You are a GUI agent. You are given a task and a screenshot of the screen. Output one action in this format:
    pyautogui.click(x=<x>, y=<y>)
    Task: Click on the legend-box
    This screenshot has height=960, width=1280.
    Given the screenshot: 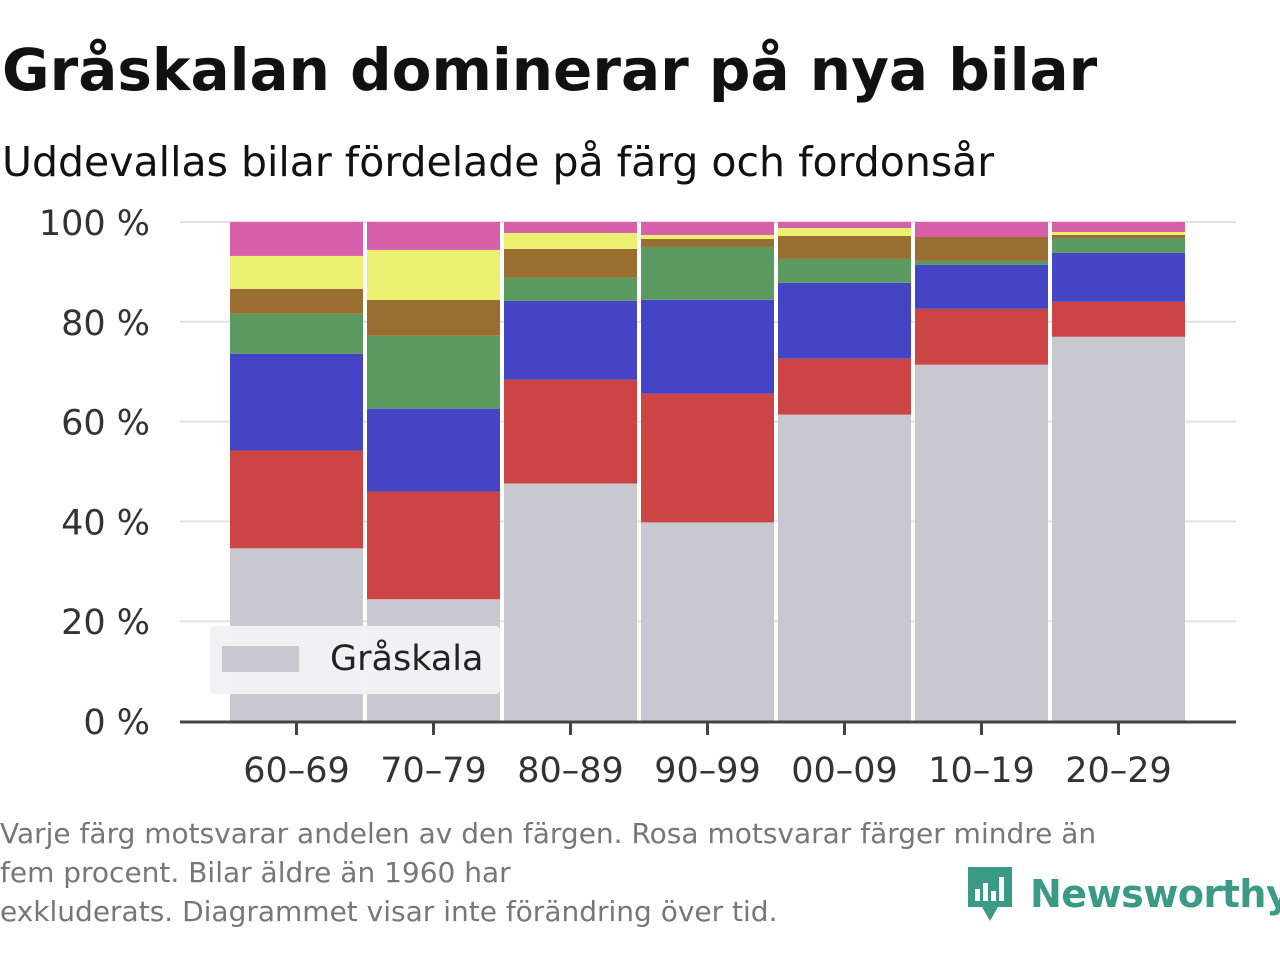 What is the action you would take?
    pyautogui.click(x=355, y=660)
    